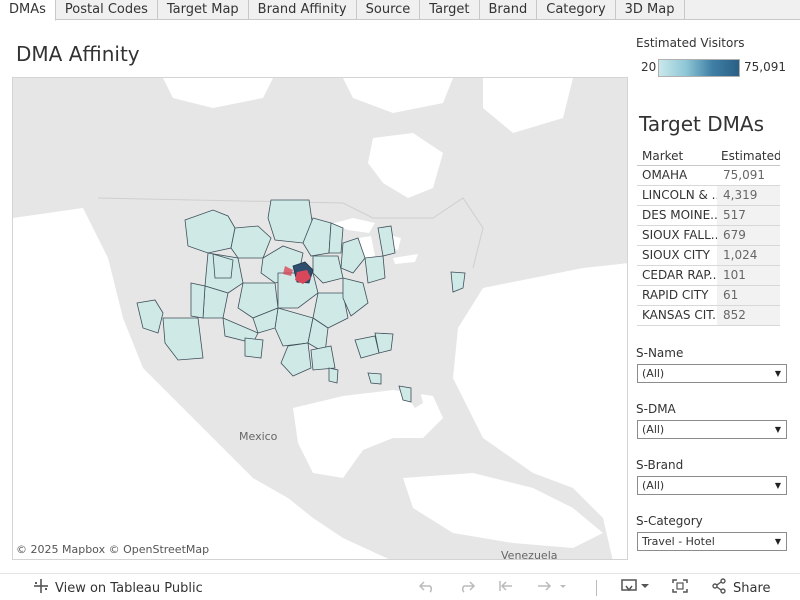 This screenshot has height=600, width=800. What do you see at coordinates (107, 10) in the screenshot?
I see `tab-postal-codes: Postal Codes` at bounding box center [107, 10].